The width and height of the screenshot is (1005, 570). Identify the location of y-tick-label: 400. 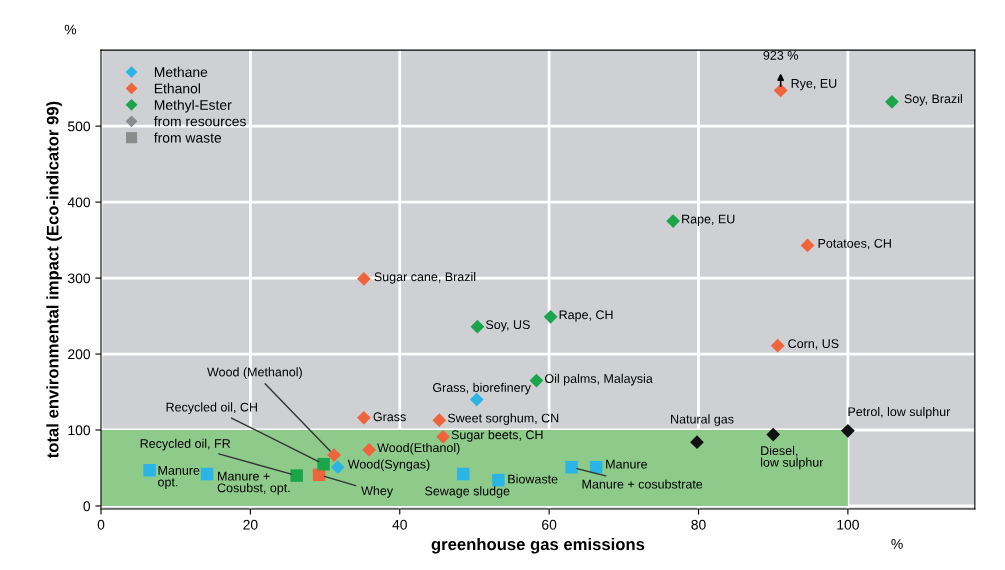
(79, 202).